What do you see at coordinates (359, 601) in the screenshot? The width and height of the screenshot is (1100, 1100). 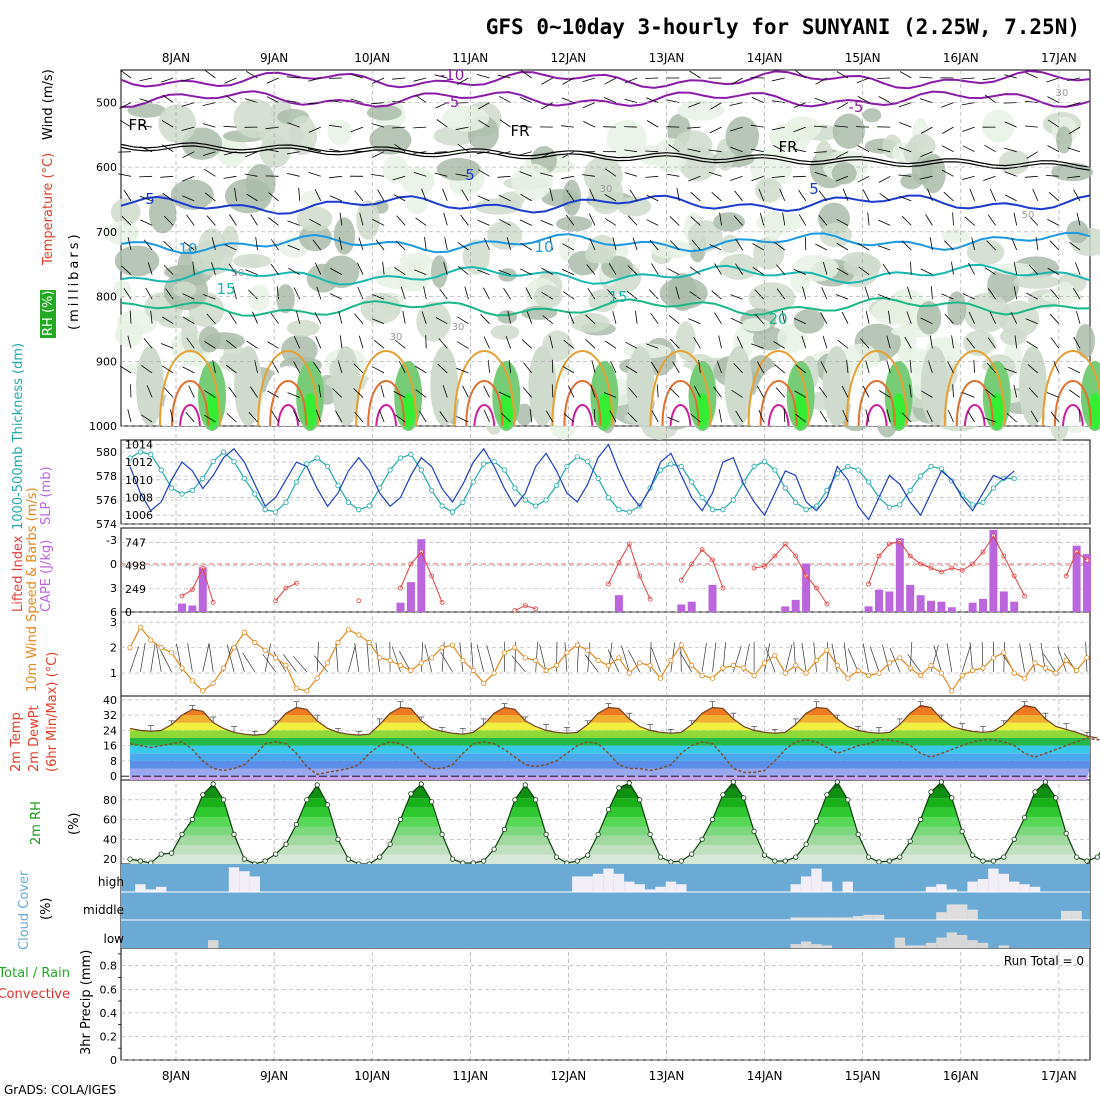 I see `li-point` at bounding box center [359, 601].